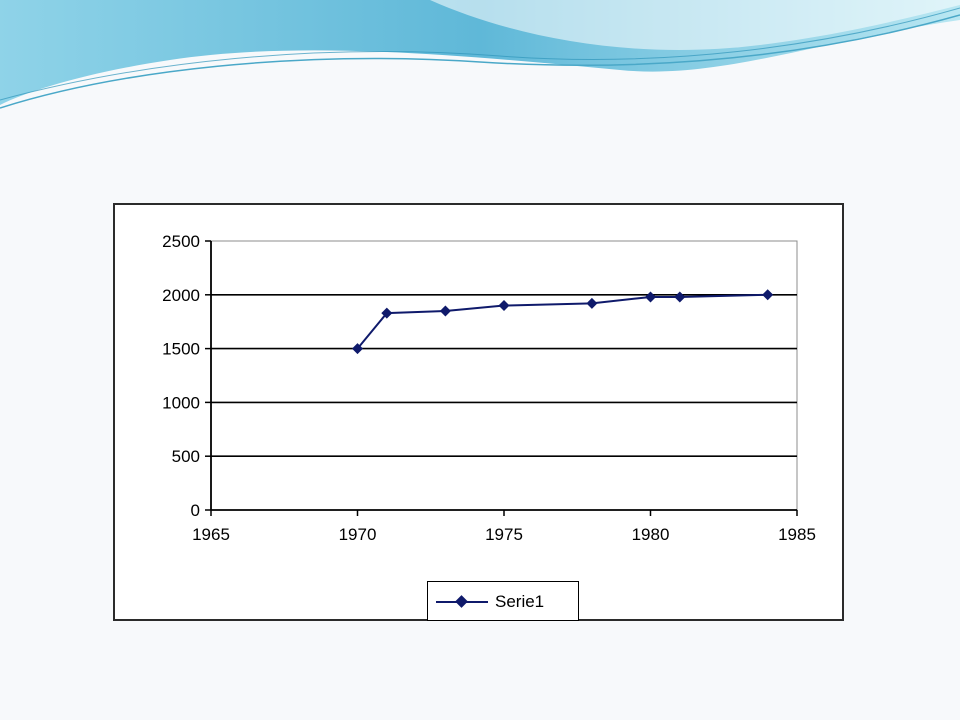 This screenshot has height=720, width=960. Describe the element at coordinates (186, 456) in the screenshot. I see `y-tick-label: 500` at that location.